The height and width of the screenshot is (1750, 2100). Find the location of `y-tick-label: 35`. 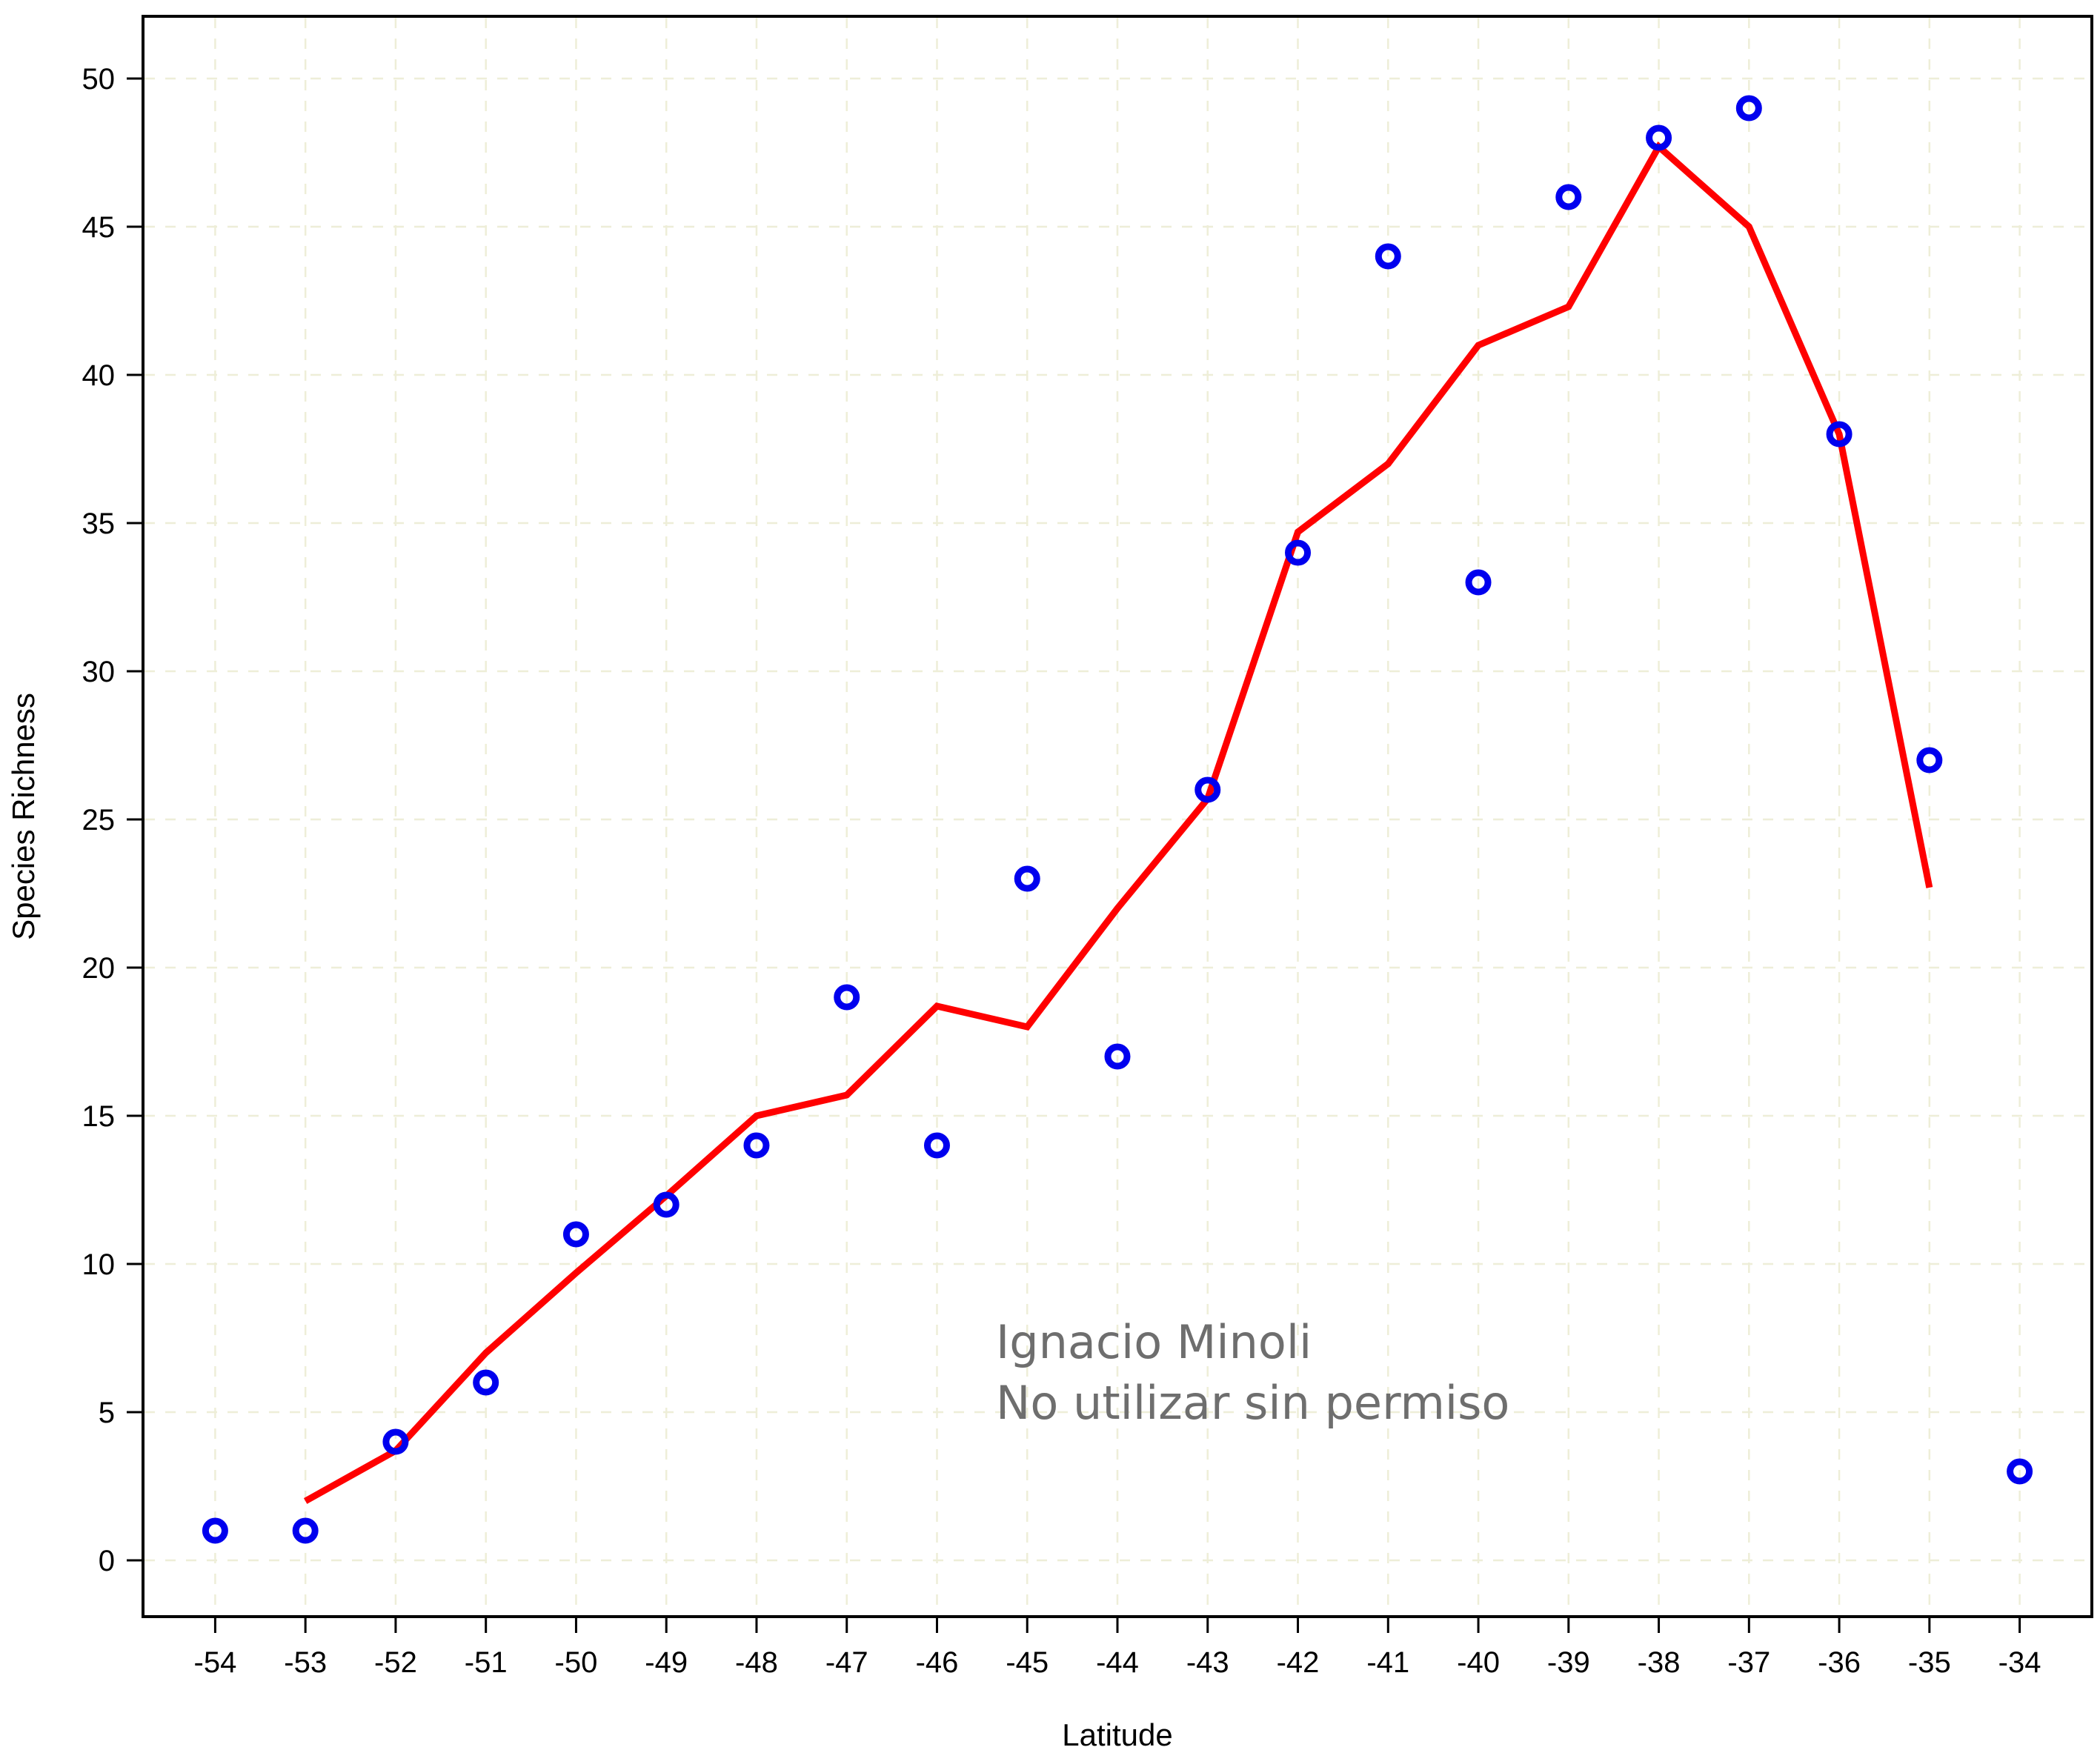

y-tick-label: 35 is located at coordinates (99, 524).